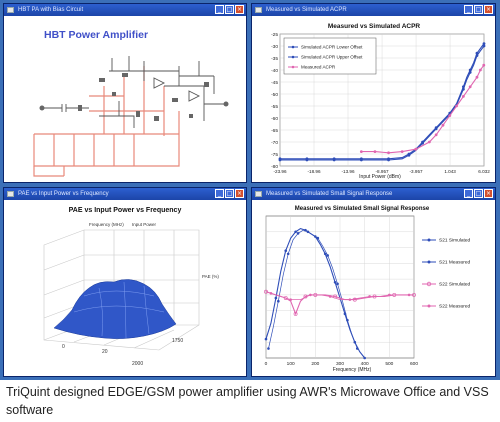  What do you see at coordinates (373, 10) in the screenshot?
I see `acpr-title-bar: Measured vs Simulated ACPR _ □ ×` at bounding box center [373, 10].